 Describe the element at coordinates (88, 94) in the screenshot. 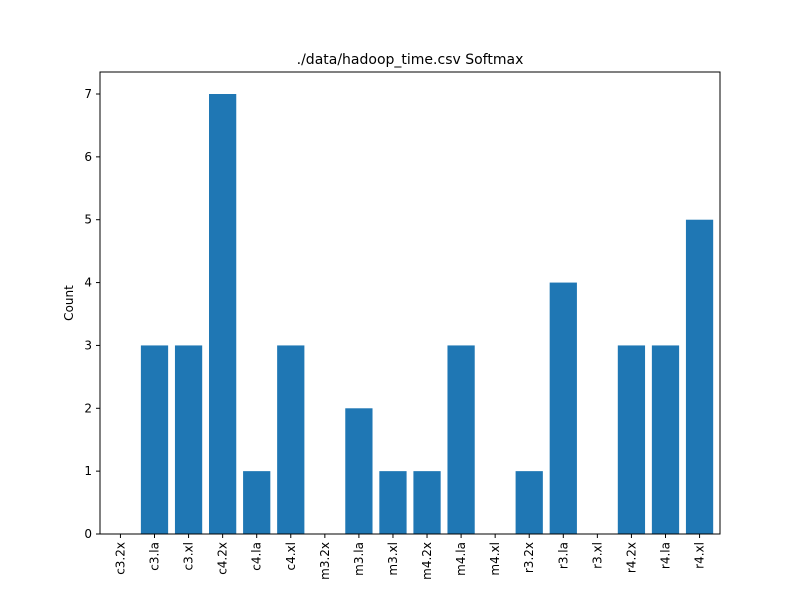

I see `y-tick-label: 7` at that location.